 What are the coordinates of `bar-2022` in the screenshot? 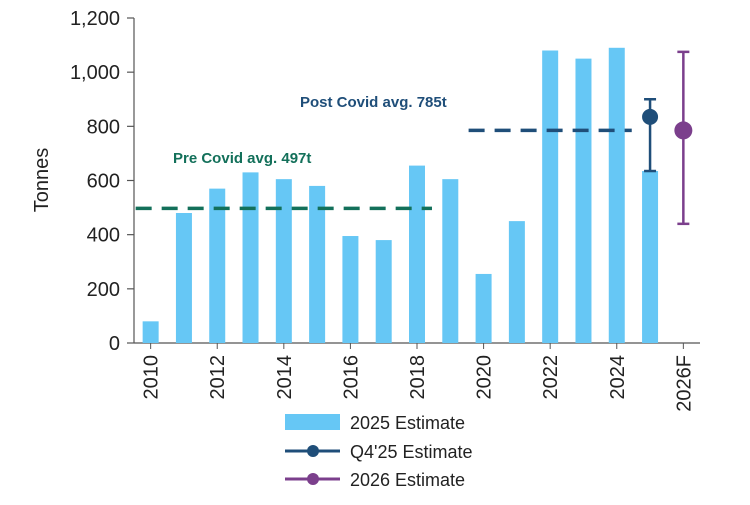 It's located at (550, 196).